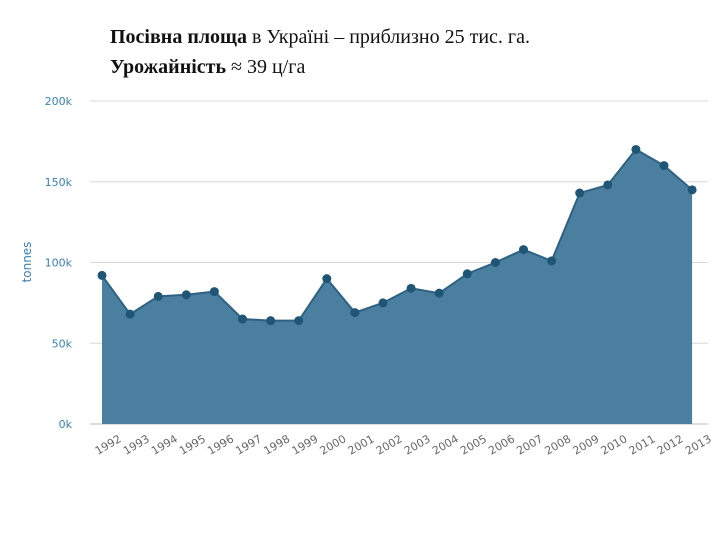 This screenshot has width=720, height=540. I want to click on sown-area-label: Посівна площа, so click(178, 37).